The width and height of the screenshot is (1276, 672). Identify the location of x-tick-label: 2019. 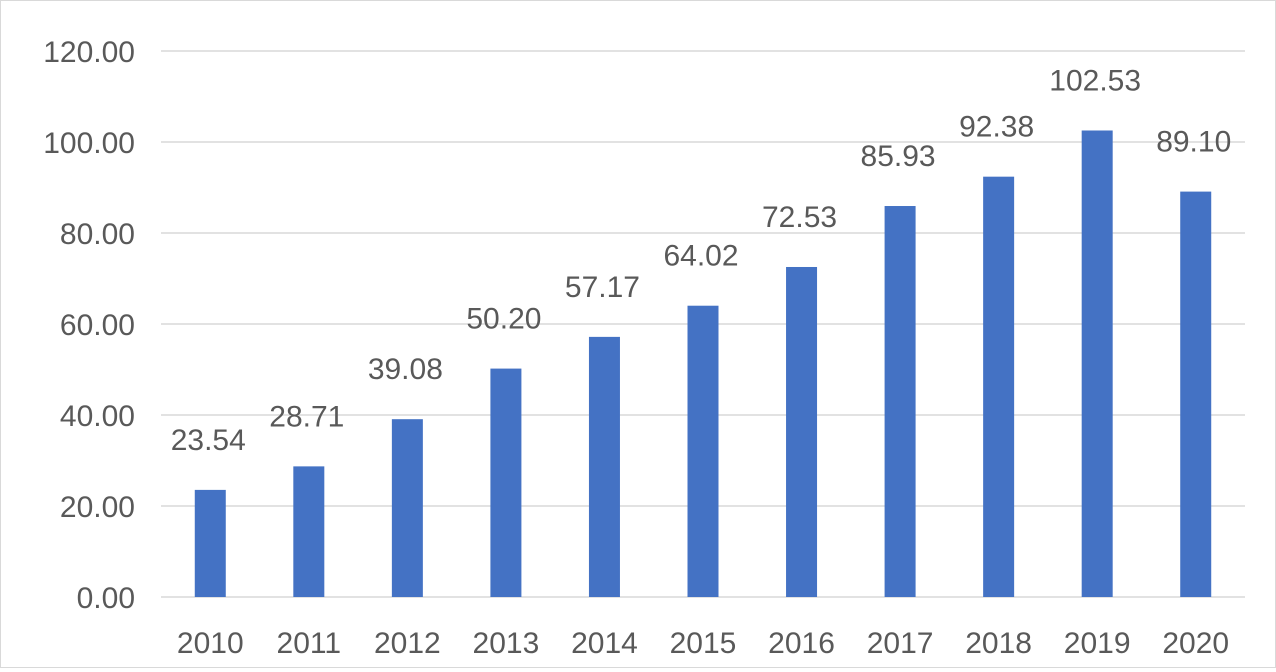
(1097, 643).